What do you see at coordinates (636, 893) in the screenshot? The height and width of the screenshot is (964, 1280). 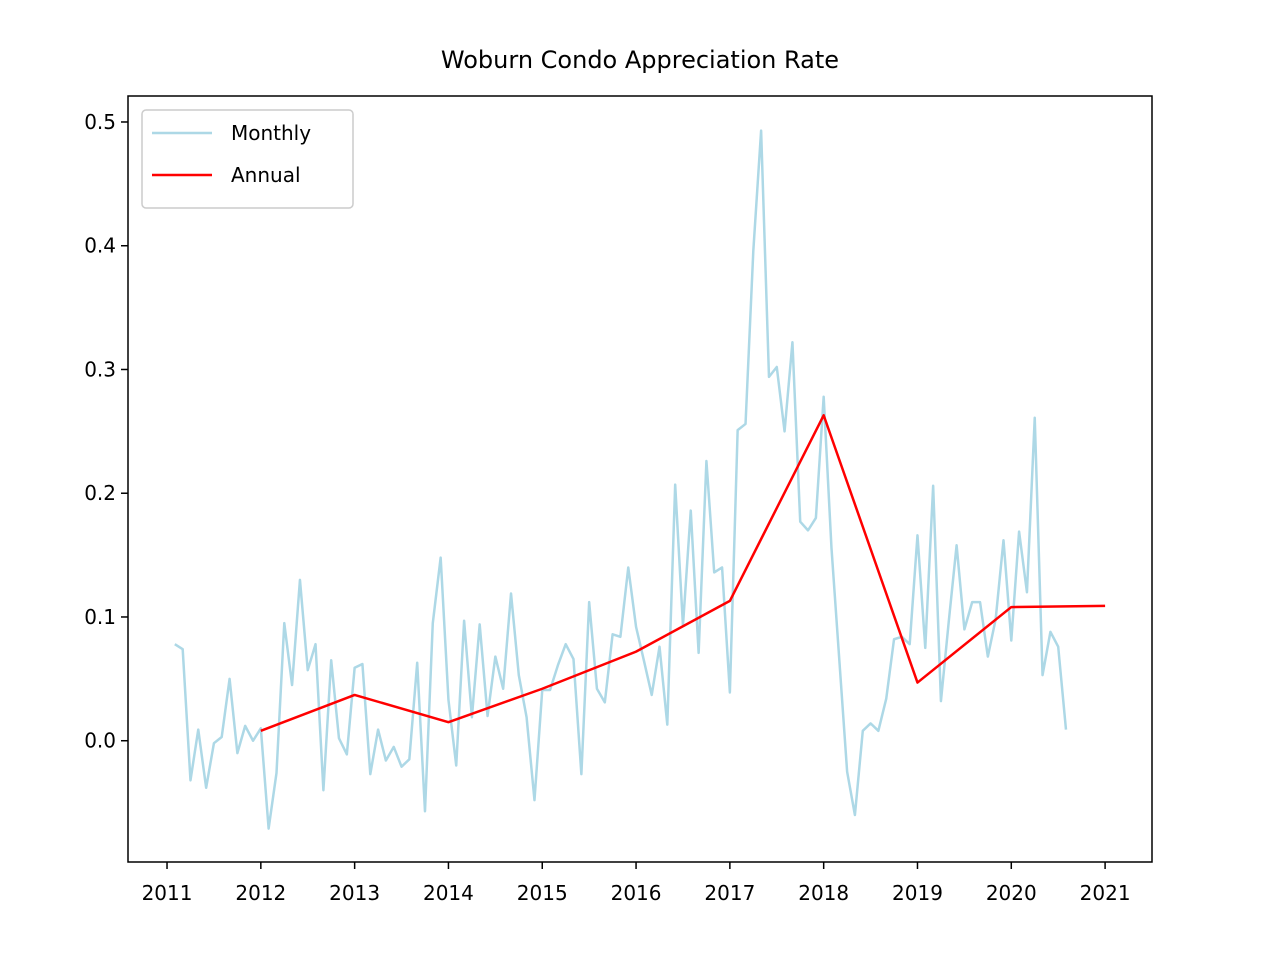 I see `x-tick-label: 2016` at bounding box center [636, 893].